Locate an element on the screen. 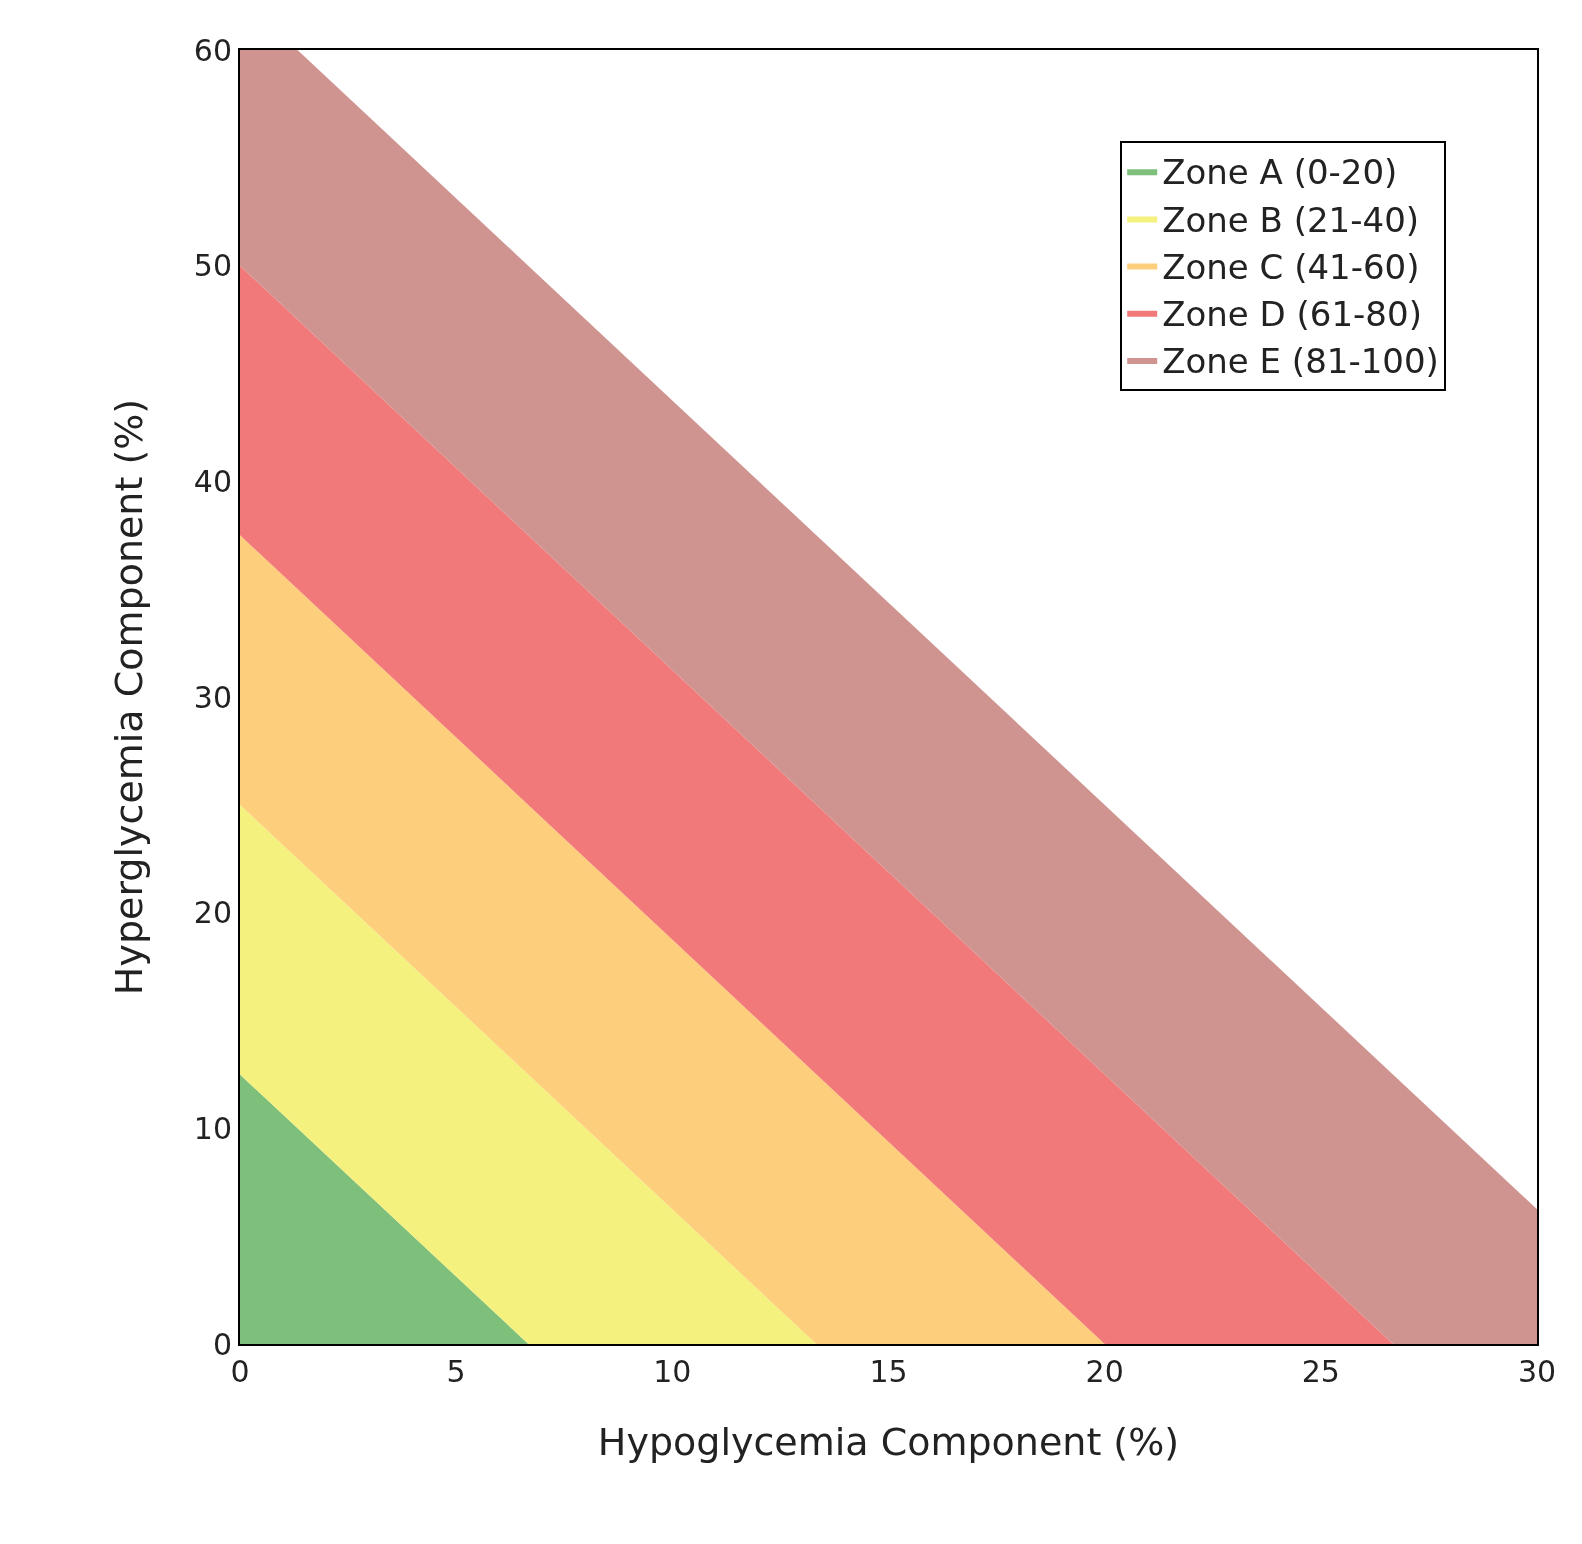 This screenshot has width=1582, height=1544. y-tick-label: 10 is located at coordinates (212, 1128).